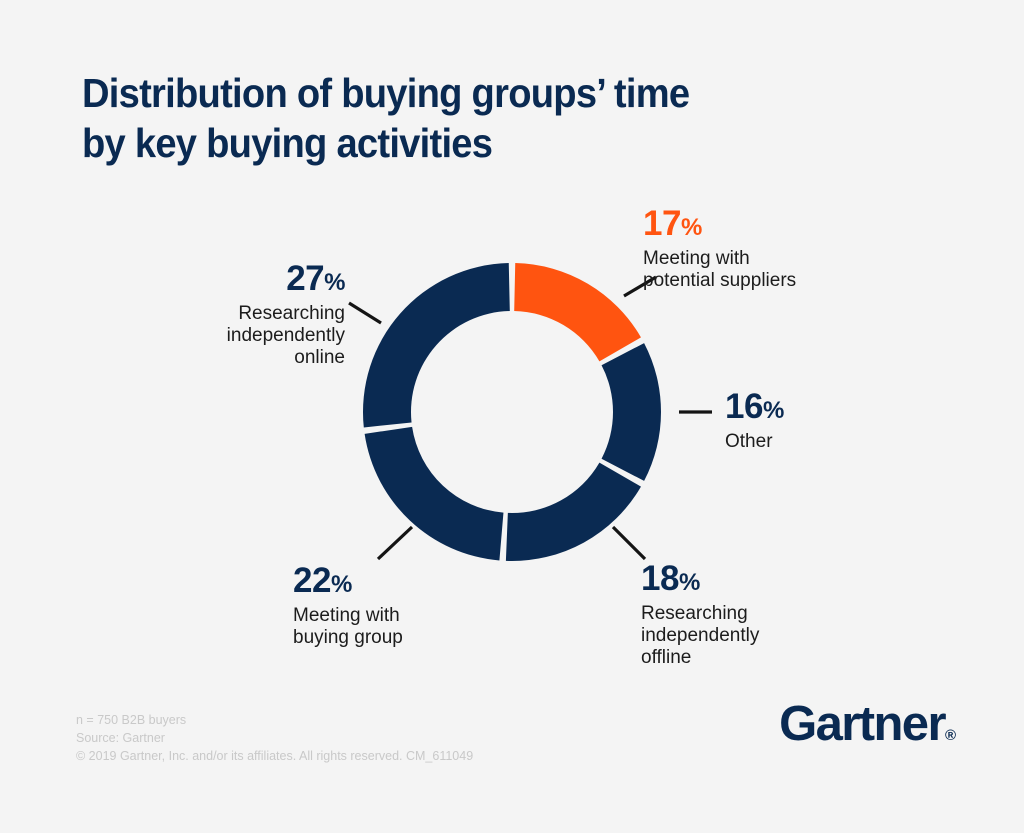 The height and width of the screenshot is (833, 1024). Describe the element at coordinates (131, 720) in the screenshot. I see `footnote-sample-size: n = 750 B2B buyers` at that location.